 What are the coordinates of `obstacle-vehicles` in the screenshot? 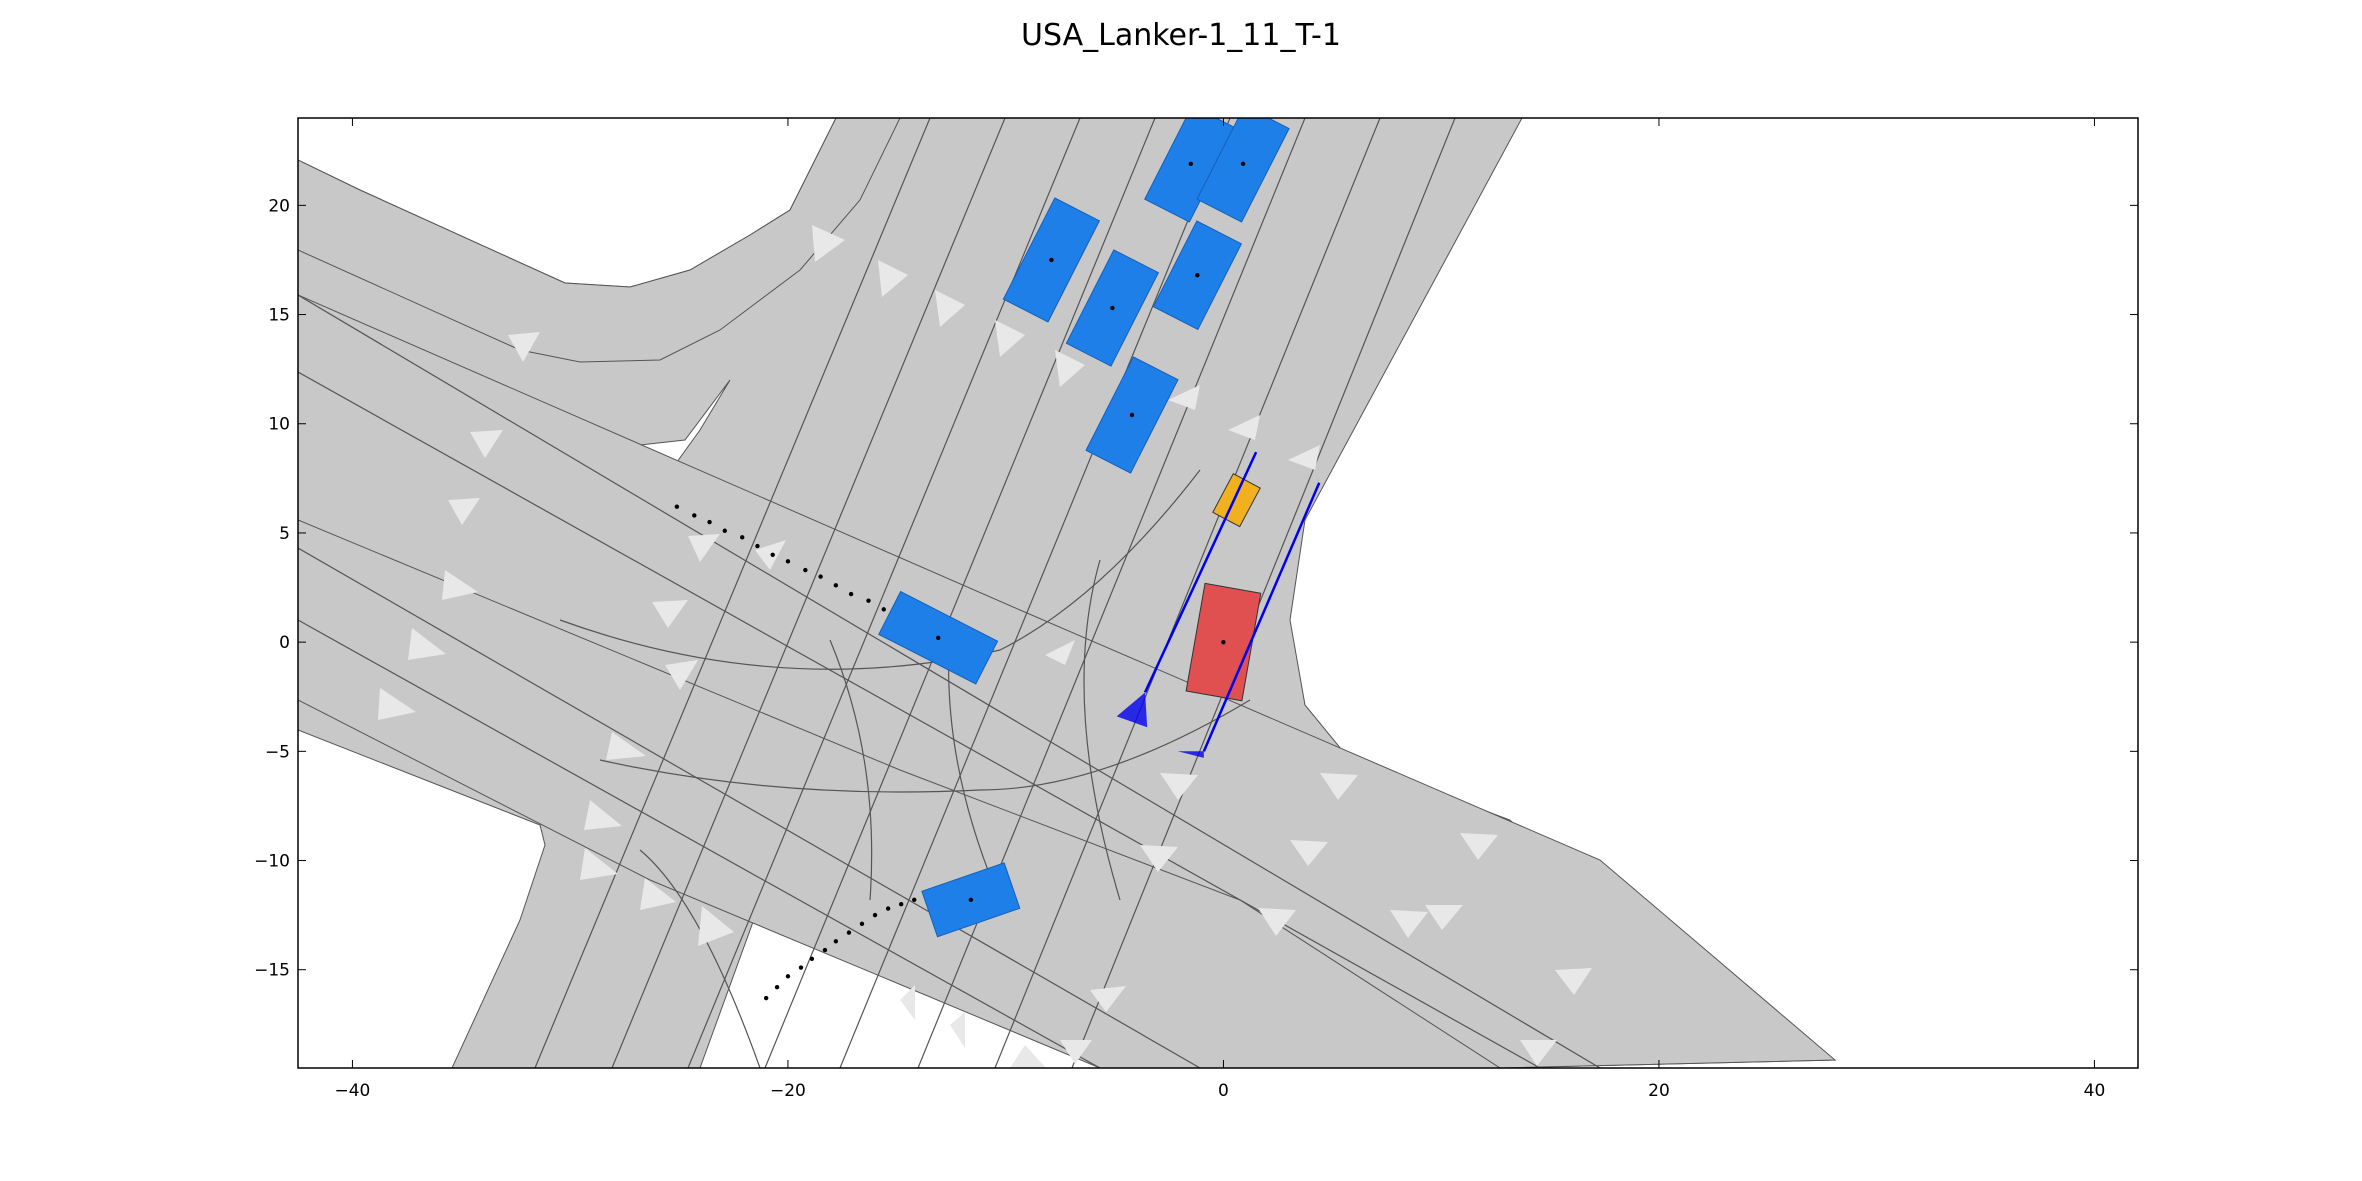 It's located at (1084, 528).